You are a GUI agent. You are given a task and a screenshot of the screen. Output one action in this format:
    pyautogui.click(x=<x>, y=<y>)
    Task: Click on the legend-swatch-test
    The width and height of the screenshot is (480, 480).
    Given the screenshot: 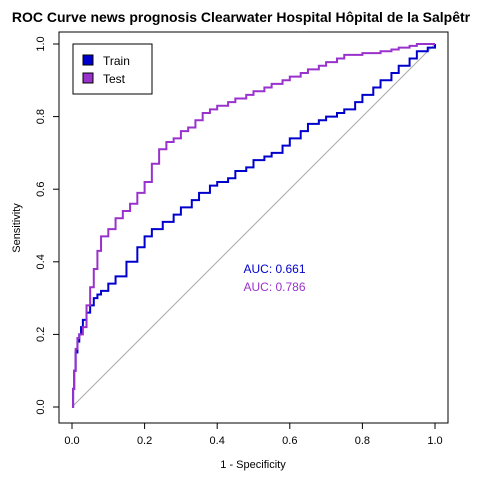 What is the action you would take?
    pyautogui.click(x=88, y=78)
    